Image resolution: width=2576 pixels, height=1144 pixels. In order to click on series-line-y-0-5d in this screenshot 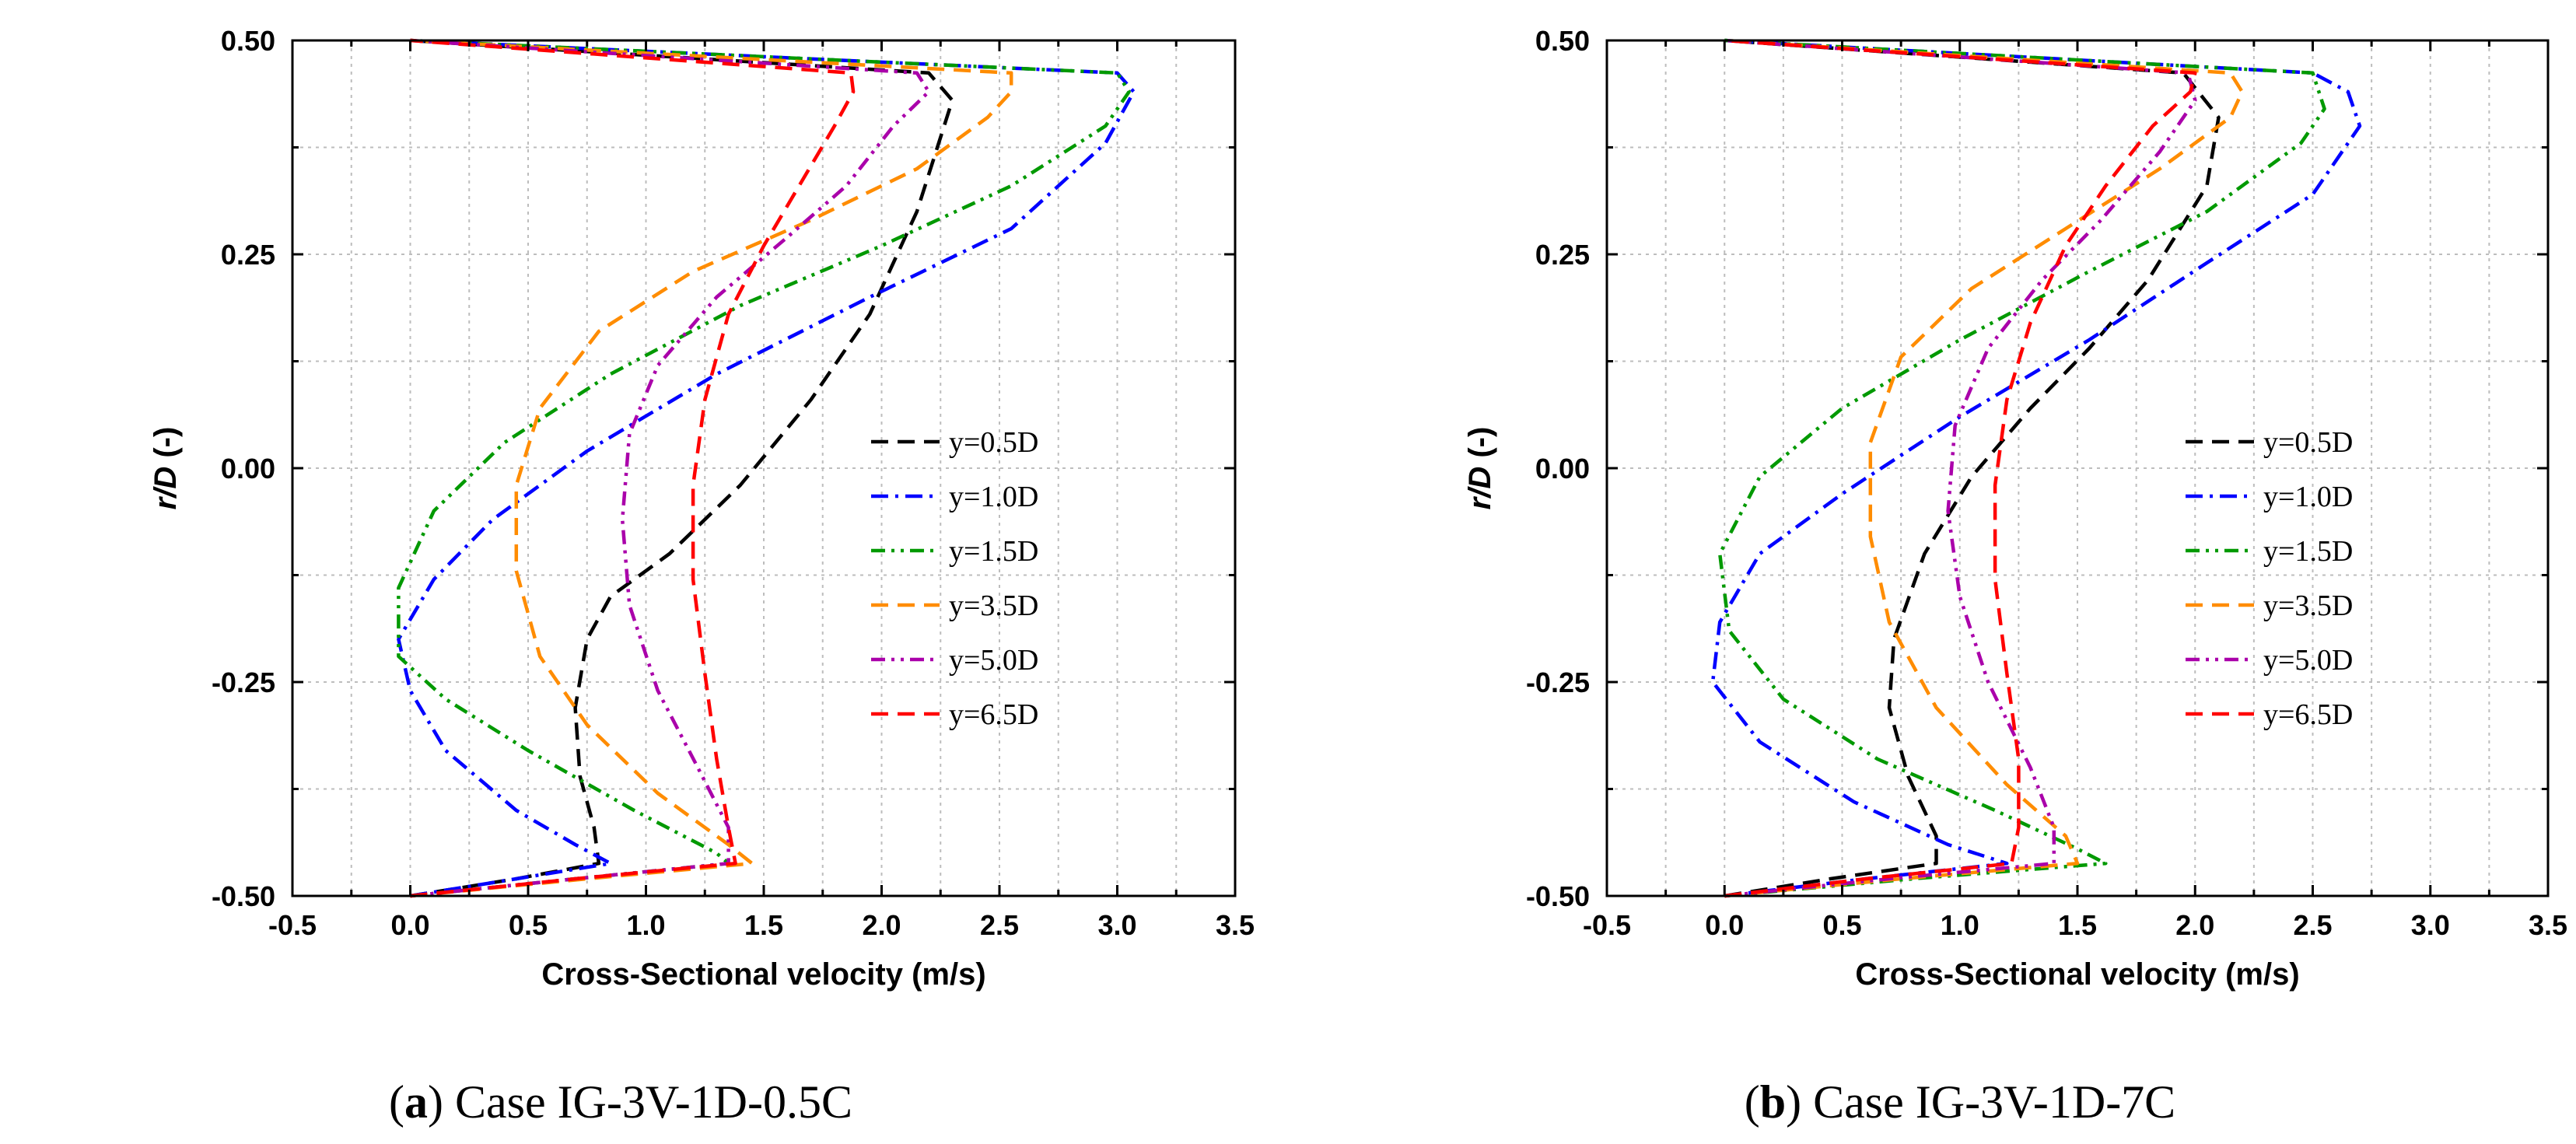, I will do `click(1973, 468)`.